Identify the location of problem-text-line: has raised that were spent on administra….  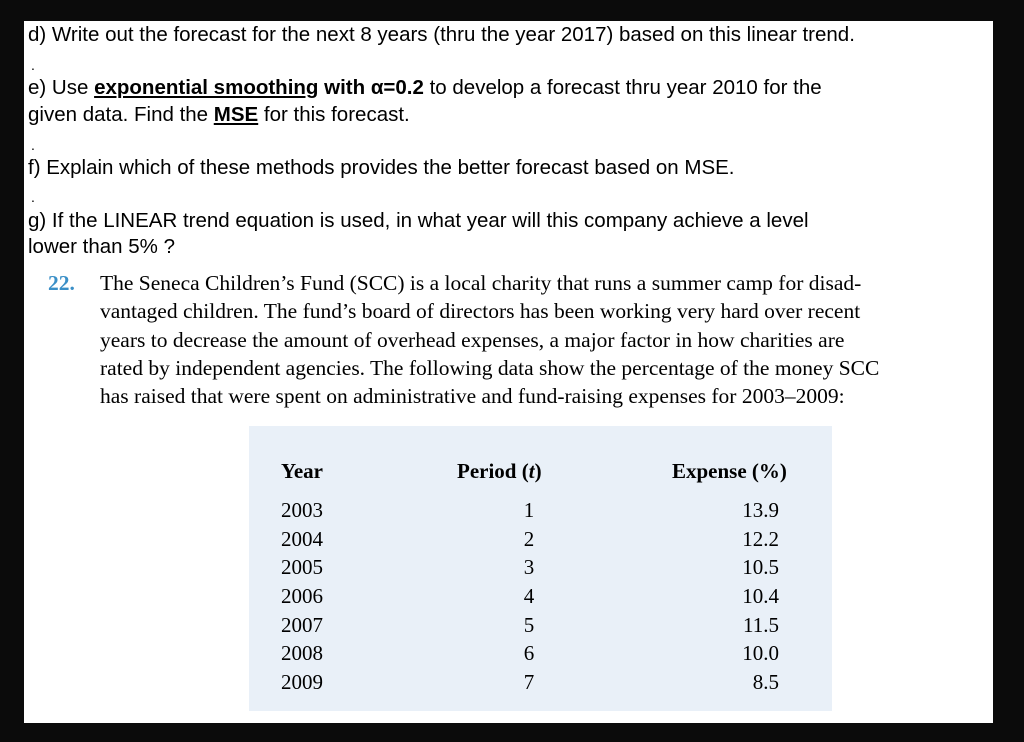
(472, 396).